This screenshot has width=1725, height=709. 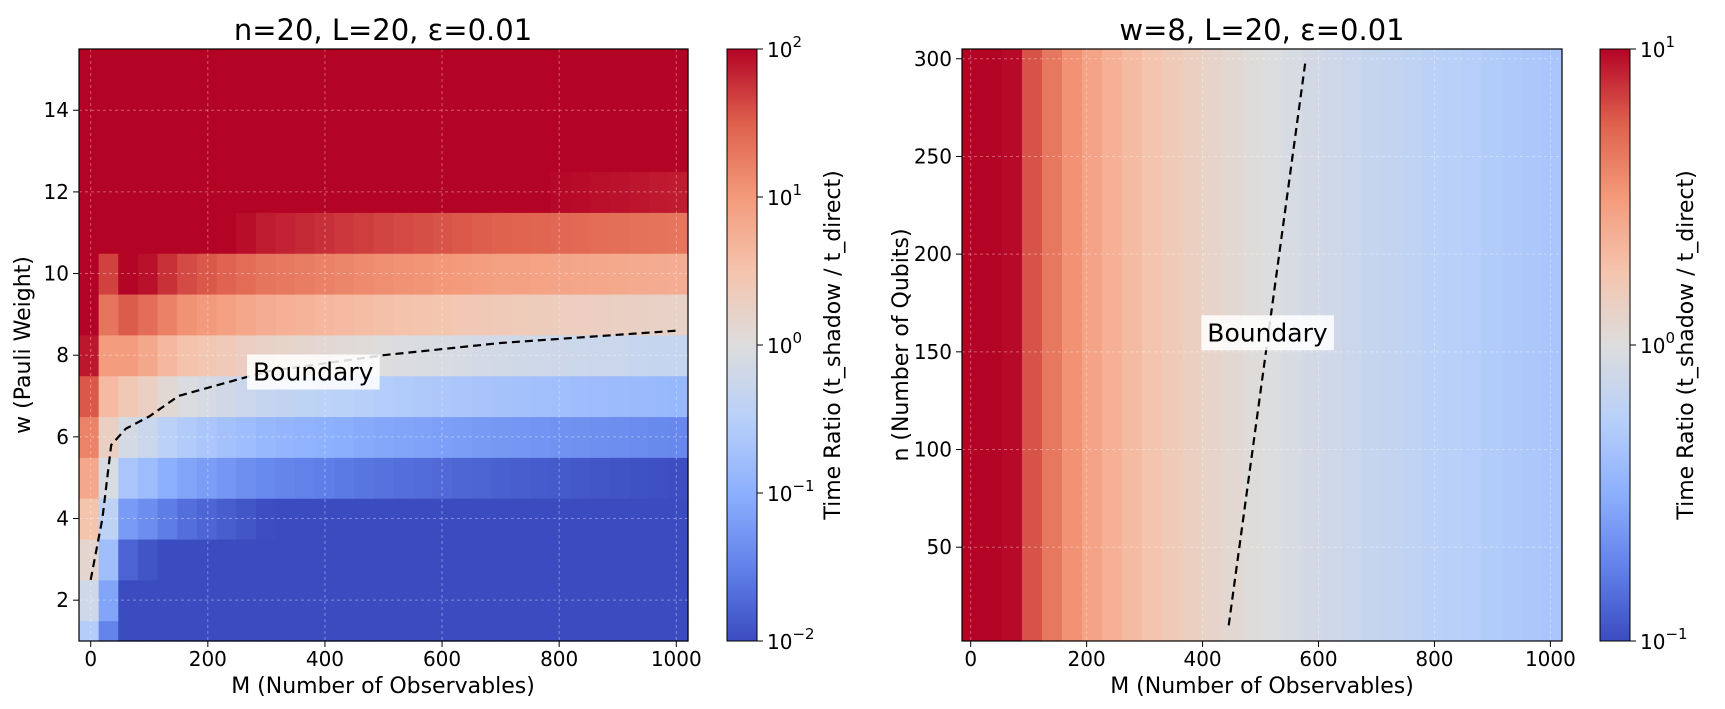 I want to click on chart-left-annotation: Boundary, so click(x=313, y=372).